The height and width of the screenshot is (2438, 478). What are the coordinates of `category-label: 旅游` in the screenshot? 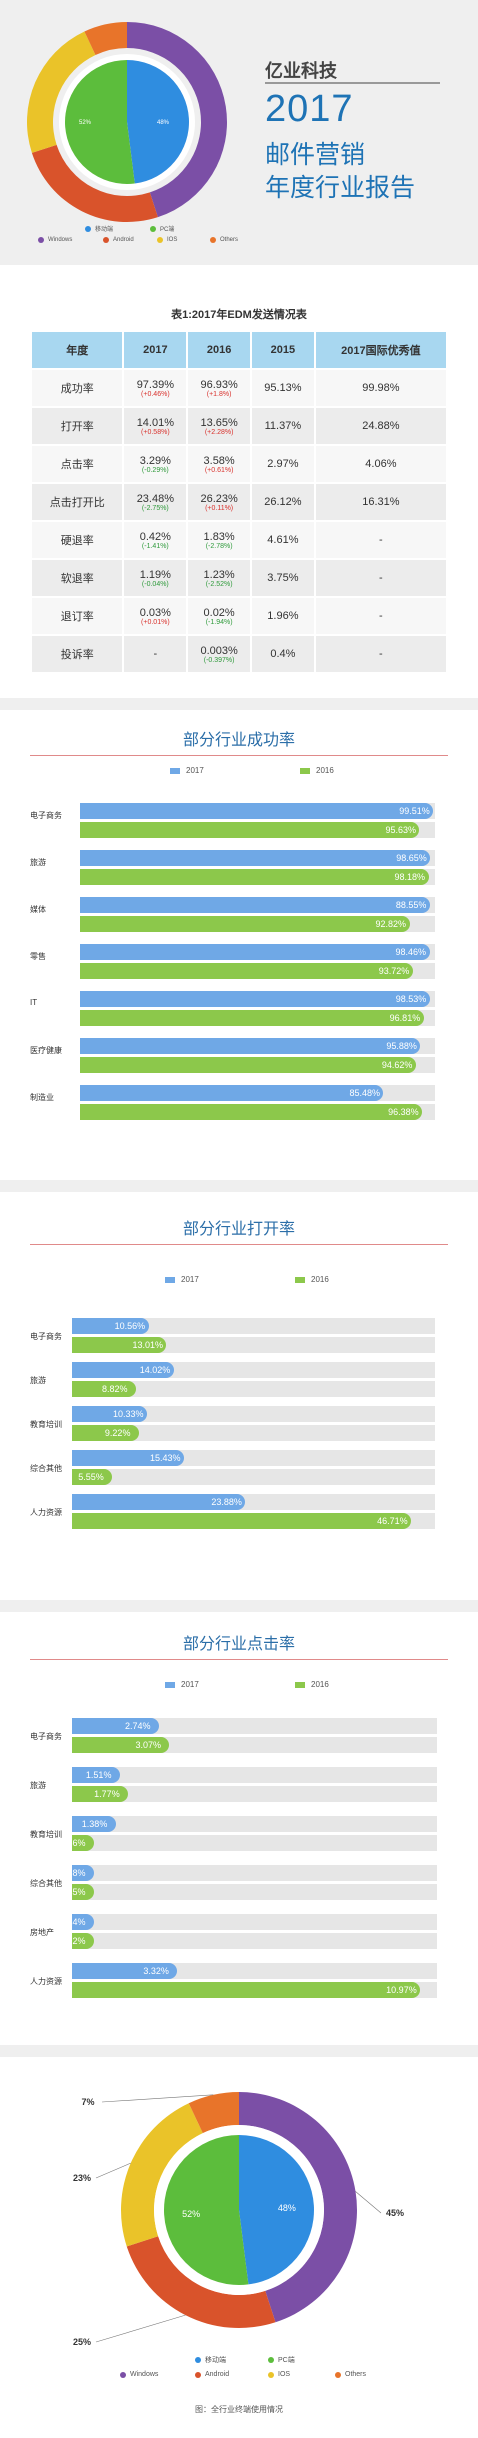 It's located at (38, 1380).